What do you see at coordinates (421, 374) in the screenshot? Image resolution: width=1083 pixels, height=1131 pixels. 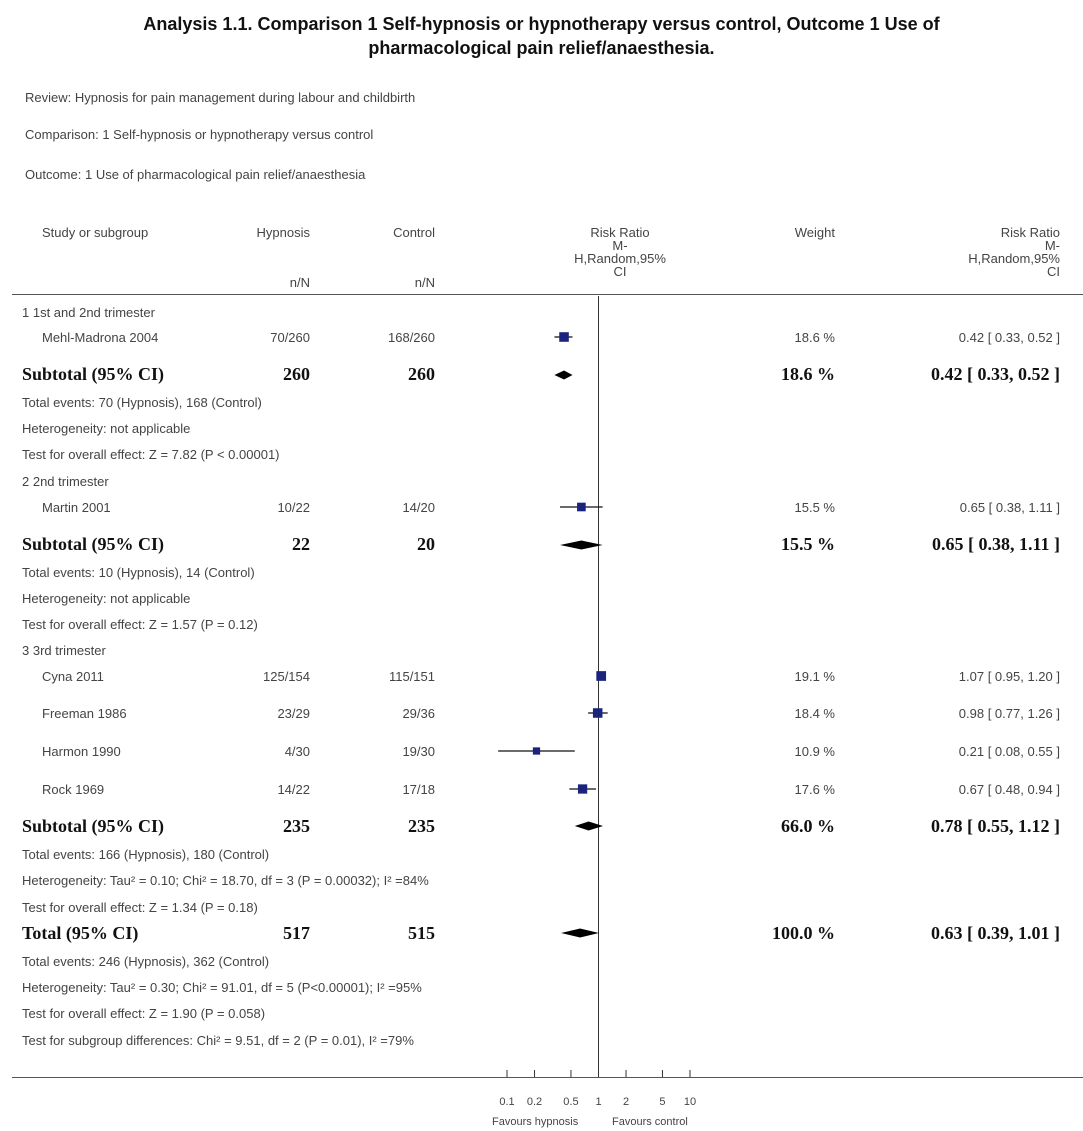 I see `subtotal-control: 260` at bounding box center [421, 374].